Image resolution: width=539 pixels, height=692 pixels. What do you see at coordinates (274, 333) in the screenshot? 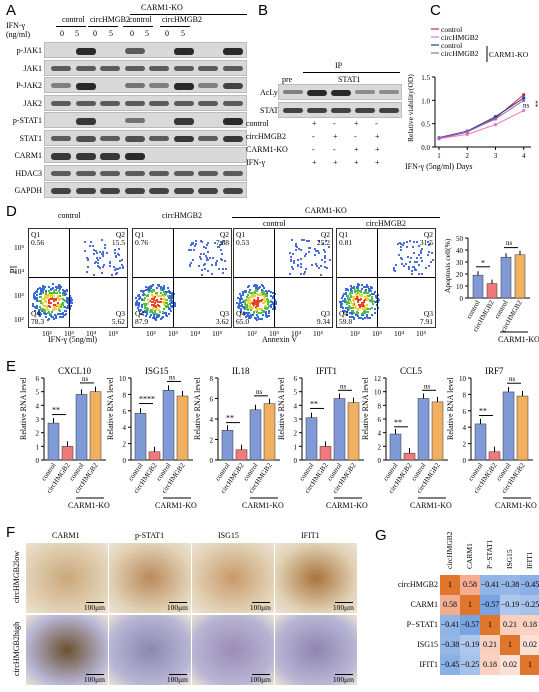
I see `x-tick-label: 10³` at bounding box center [274, 333].